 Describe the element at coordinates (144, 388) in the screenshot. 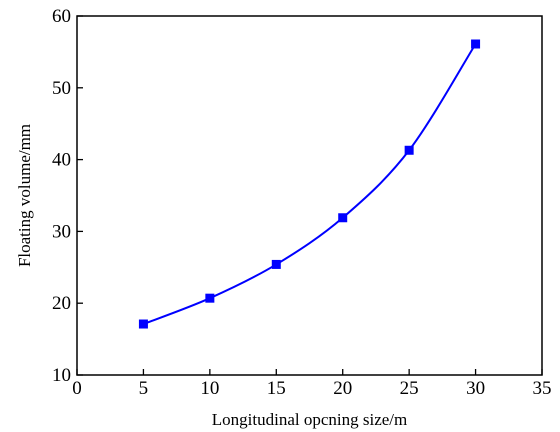

I see `x-tick-label: 5` at that location.